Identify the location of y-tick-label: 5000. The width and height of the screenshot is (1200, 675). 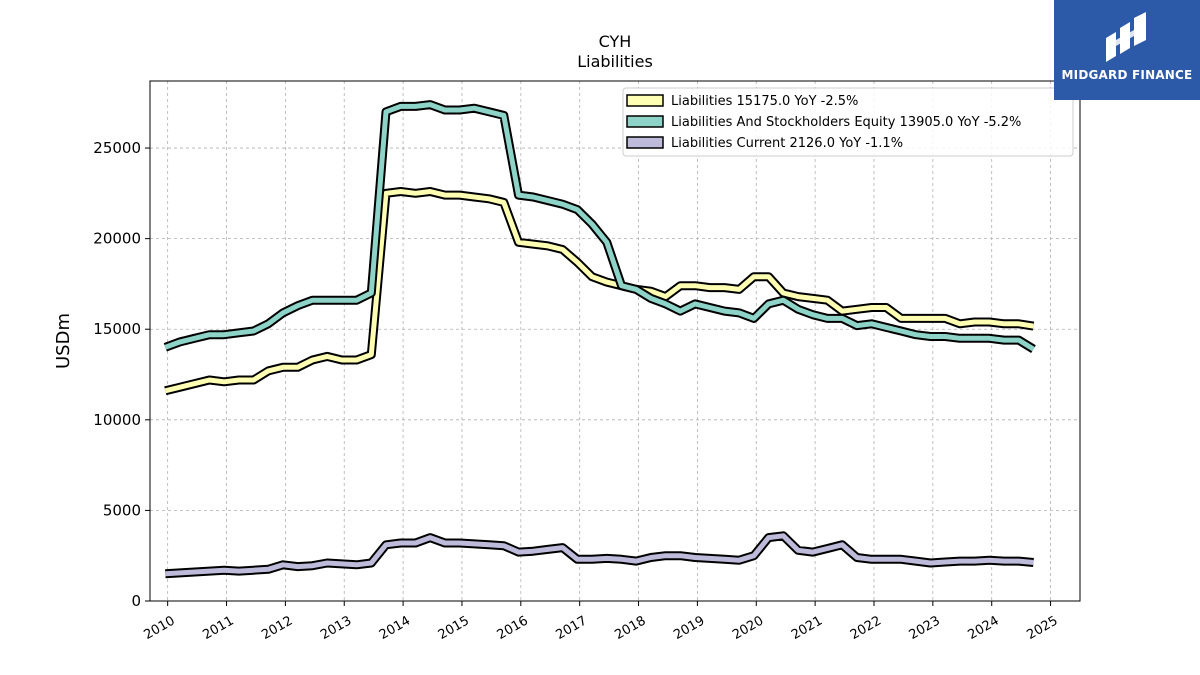
(122, 510).